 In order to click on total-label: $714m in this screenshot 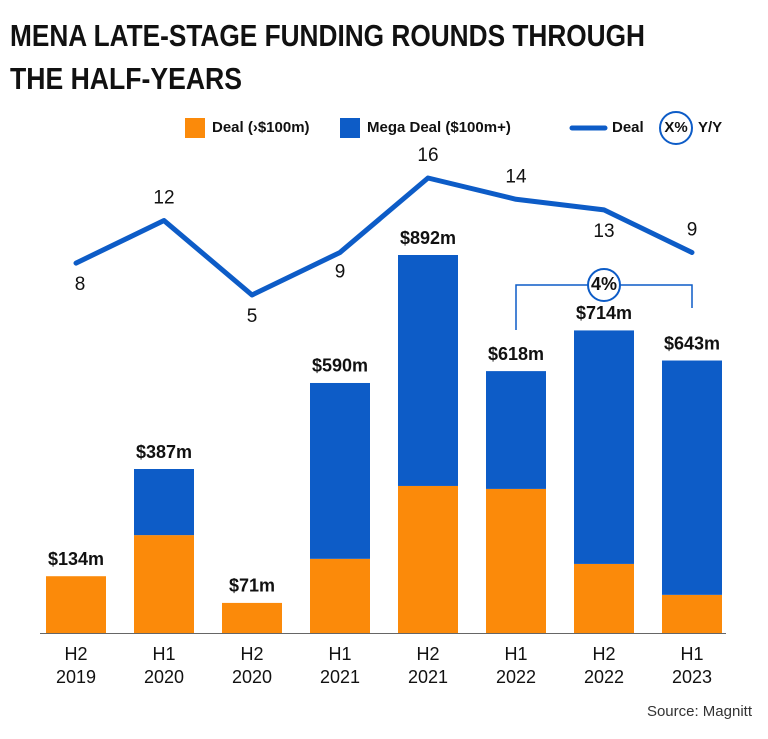, I will do `click(604, 313)`.